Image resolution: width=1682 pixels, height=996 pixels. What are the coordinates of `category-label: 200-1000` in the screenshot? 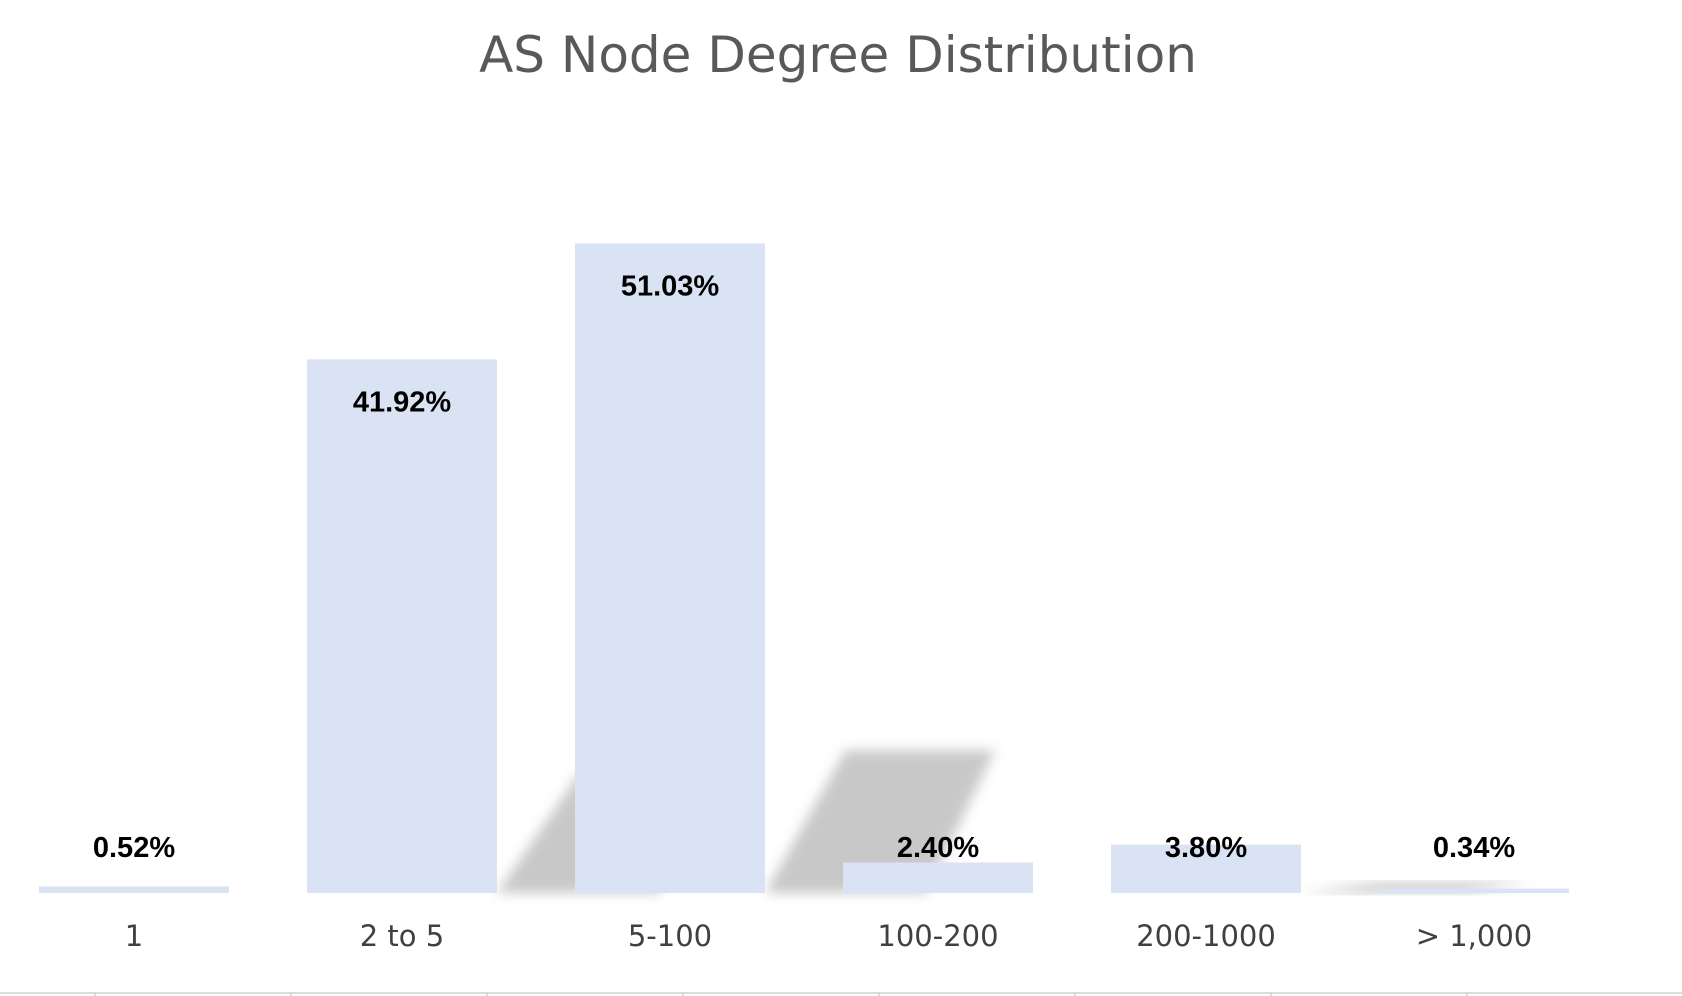 It's located at (1206, 936).